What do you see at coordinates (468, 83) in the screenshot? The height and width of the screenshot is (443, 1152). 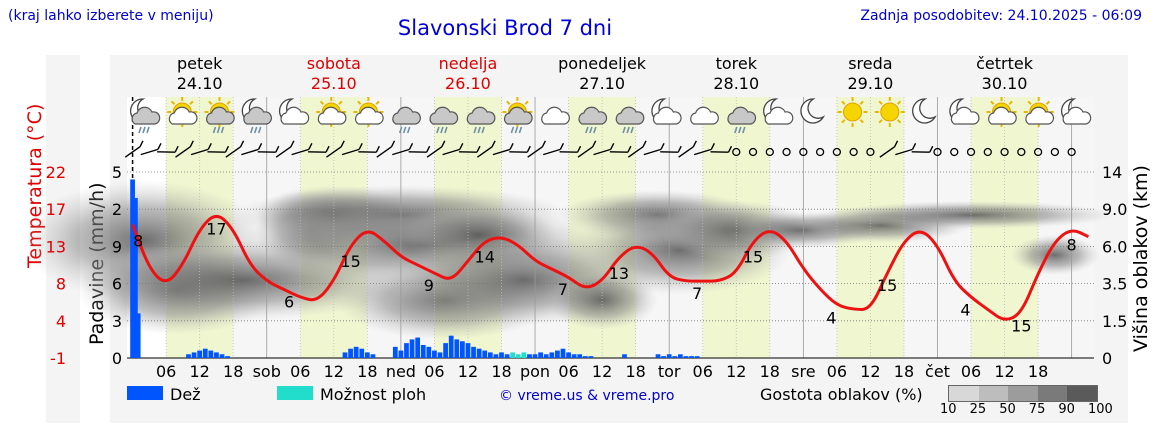 I see `day-date: 26.10` at bounding box center [468, 83].